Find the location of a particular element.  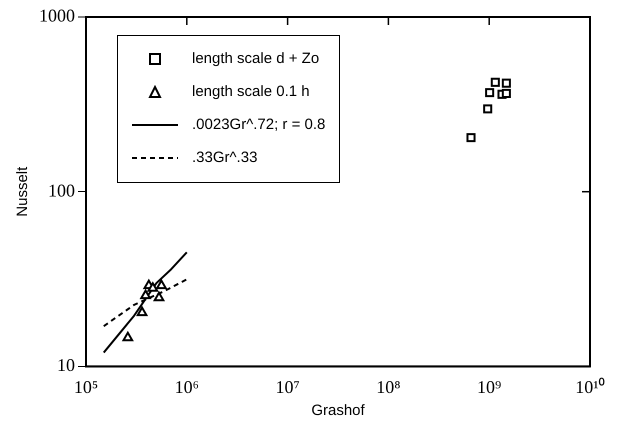

legend-label: .33Gr^.33 is located at coordinates (225, 157).